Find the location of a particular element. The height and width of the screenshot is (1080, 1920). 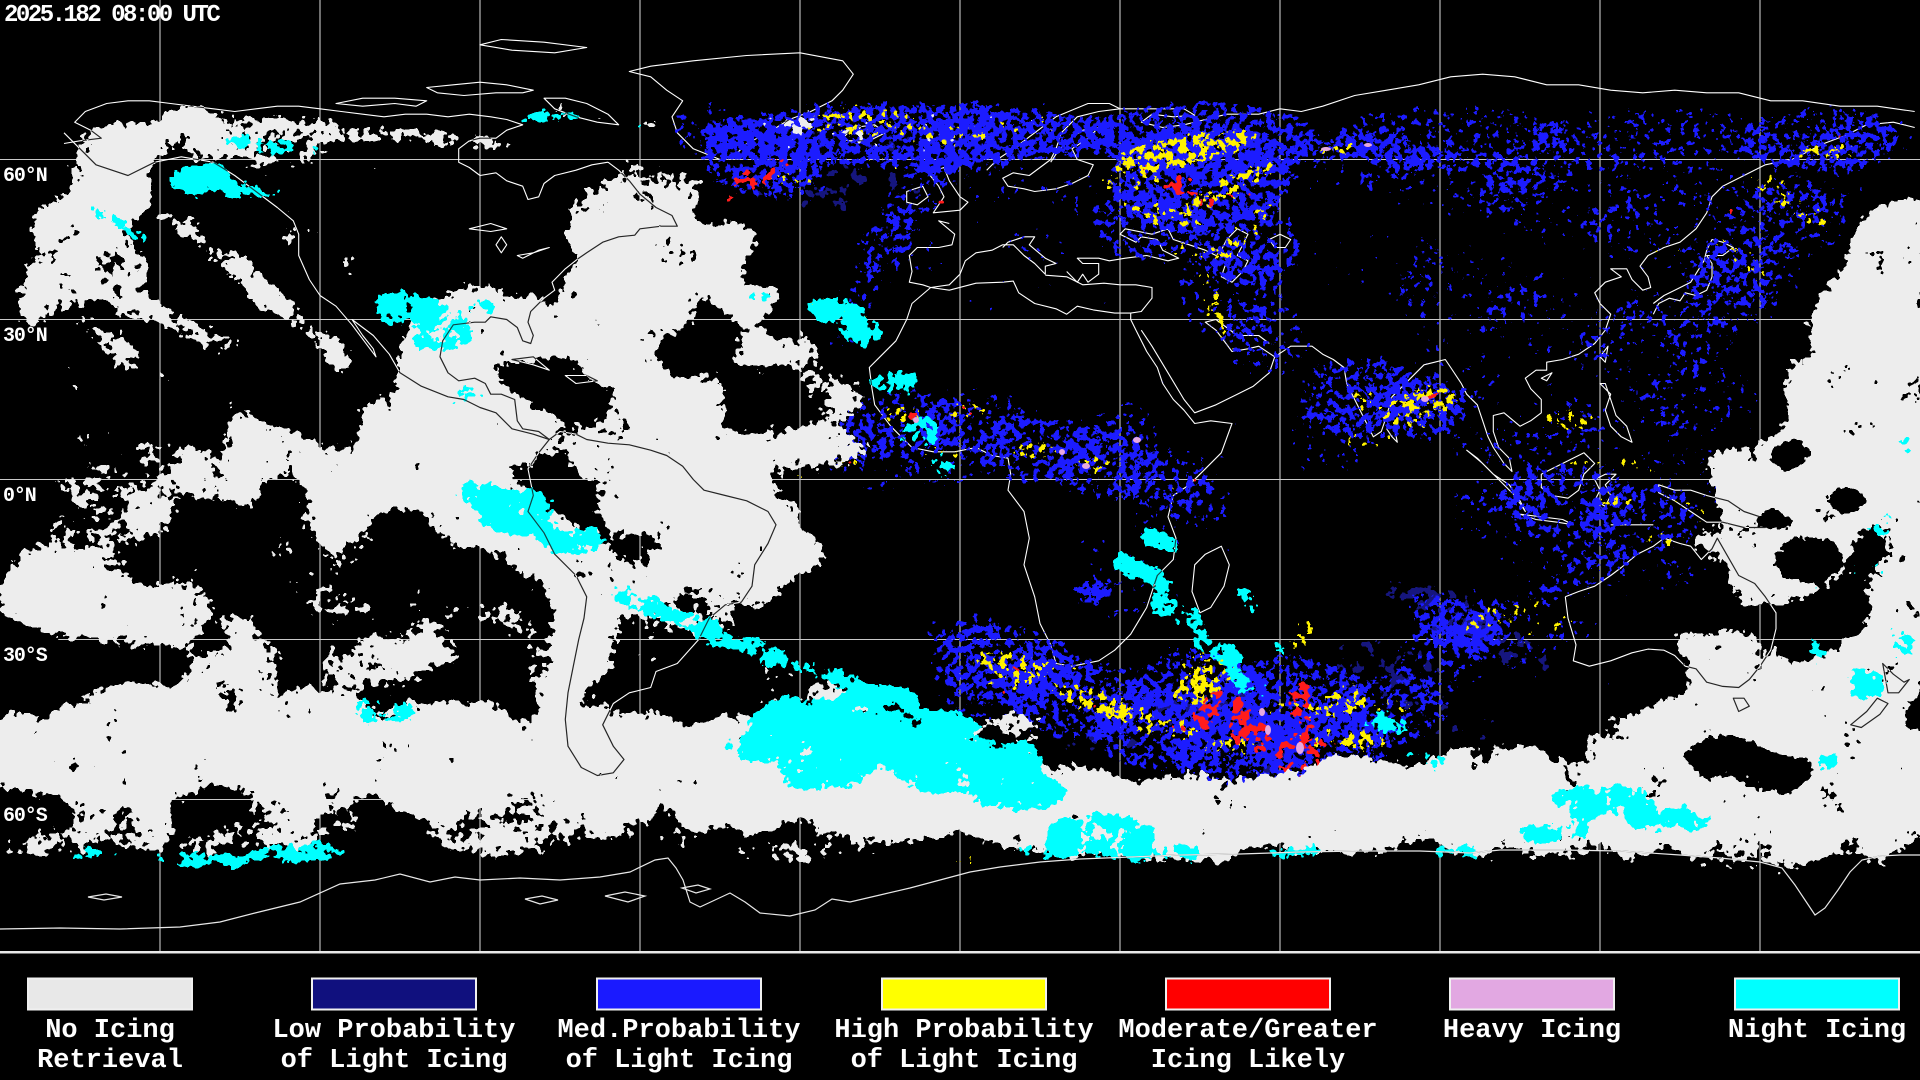

svg-text: 2025.182 08:00 UTC is located at coordinates (112, 15).